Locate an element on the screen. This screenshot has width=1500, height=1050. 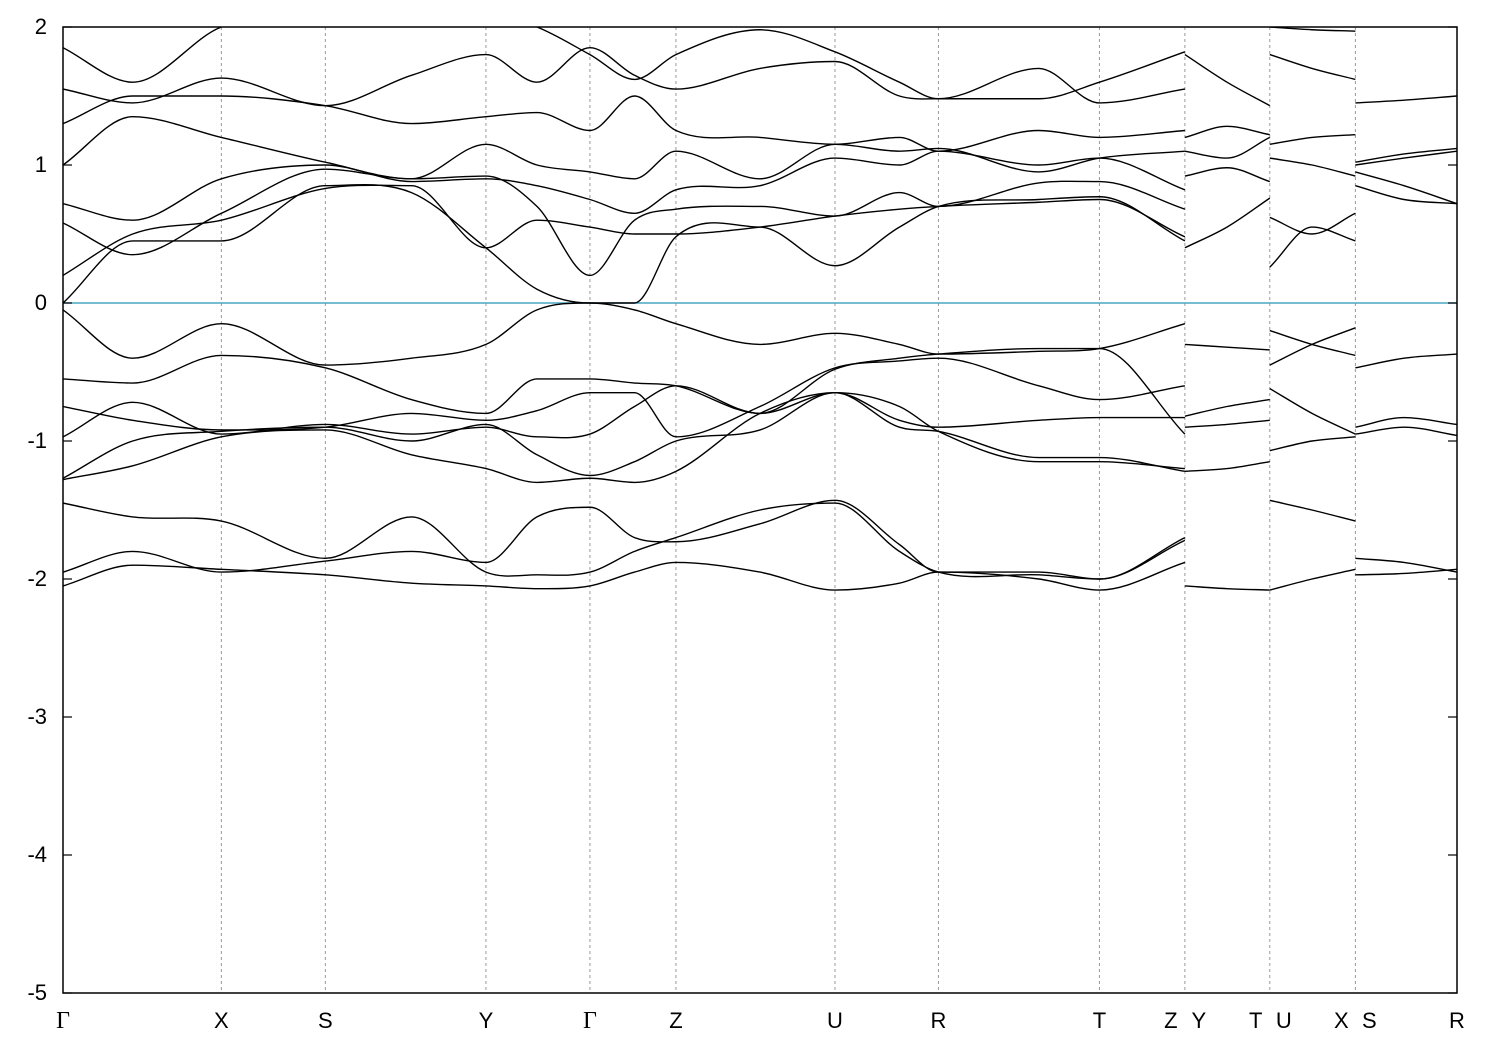
y-tick-label: 2 is located at coordinates (41, 26).